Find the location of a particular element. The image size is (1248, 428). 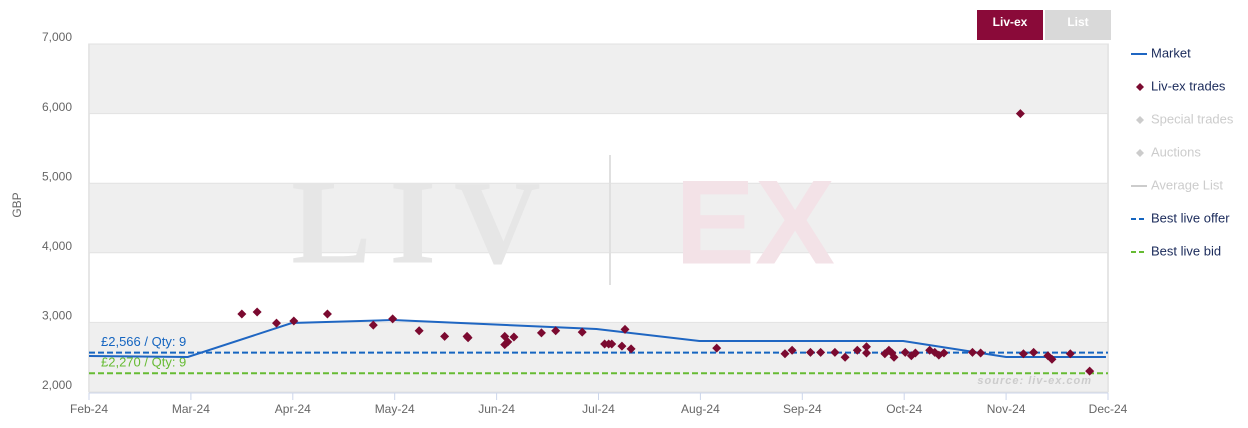

toggle-button: List is located at coordinates (1078, 25).